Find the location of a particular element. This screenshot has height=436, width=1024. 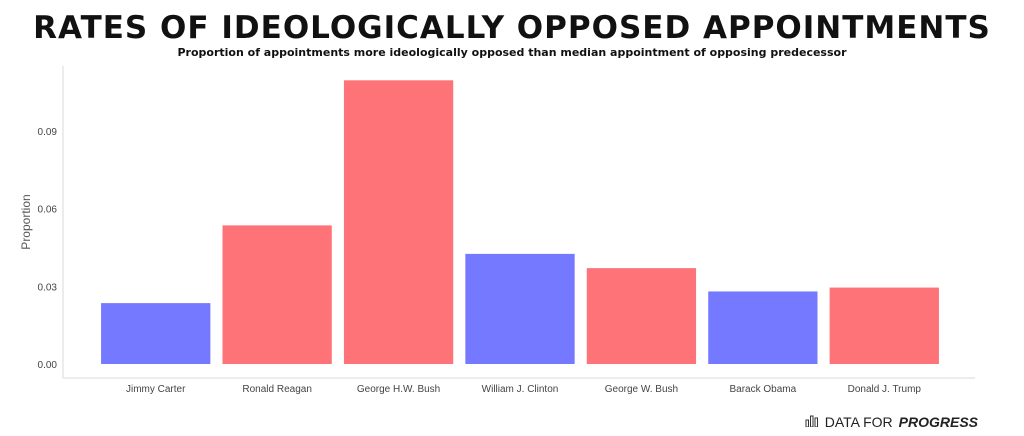

bar-chart-icon is located at coordinates (812, 422).